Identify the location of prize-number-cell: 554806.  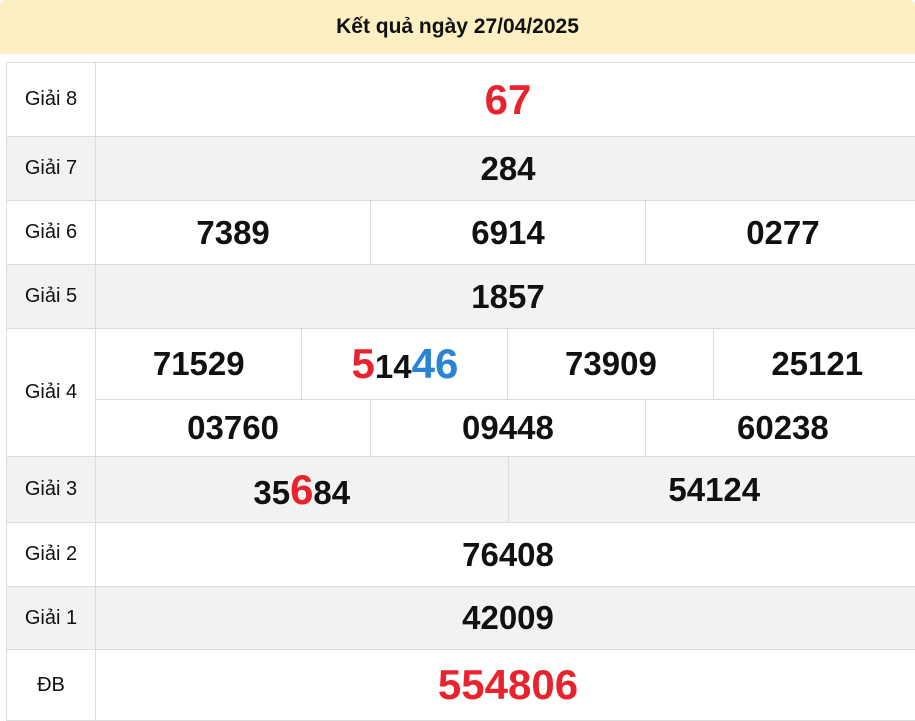
(505, 685).